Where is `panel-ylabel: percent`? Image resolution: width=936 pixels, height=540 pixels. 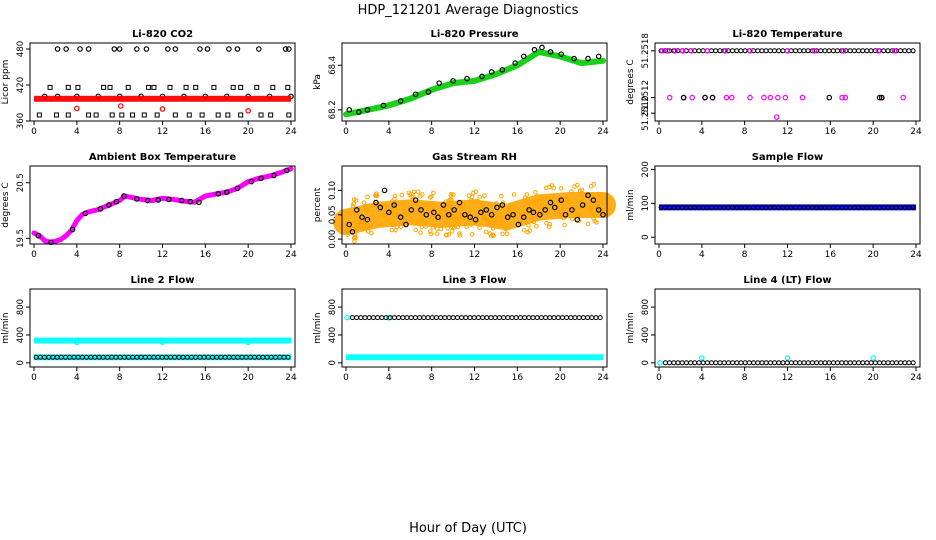 panel-ylabel: percent is located at coordinates (318, 204).